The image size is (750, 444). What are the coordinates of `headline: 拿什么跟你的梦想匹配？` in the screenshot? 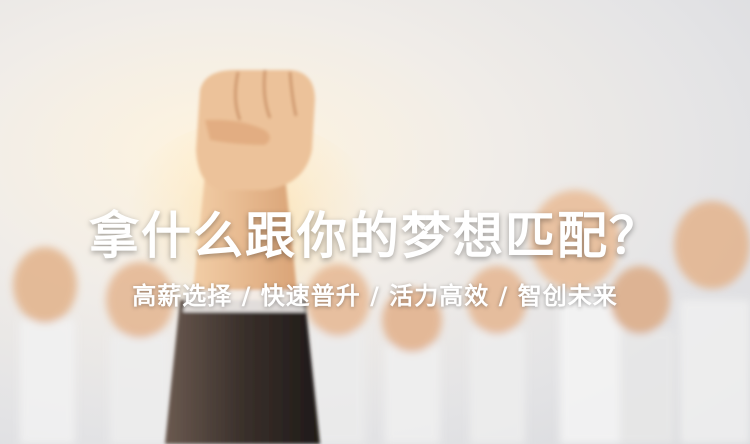 It's located at (375, 236).